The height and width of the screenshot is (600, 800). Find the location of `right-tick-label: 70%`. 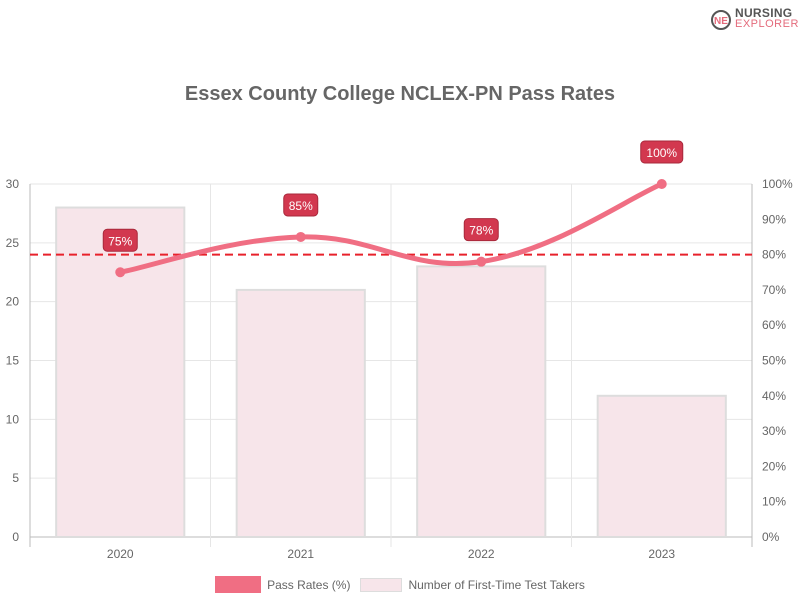

right-tick-label: 70% is located at coordinates (774, 290).